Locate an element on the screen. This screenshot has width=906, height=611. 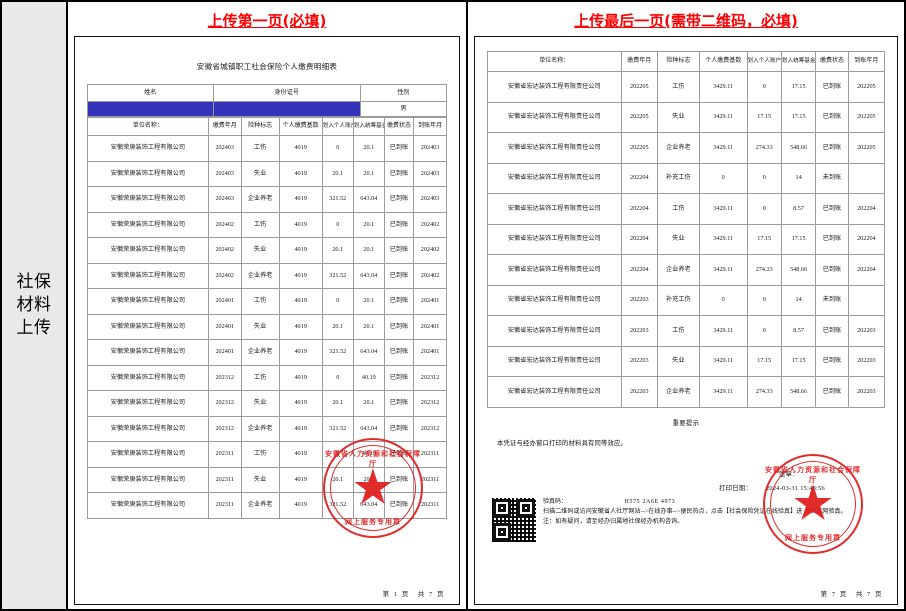
cell-pay-month: 202402 is located at coordinates (224, 250).